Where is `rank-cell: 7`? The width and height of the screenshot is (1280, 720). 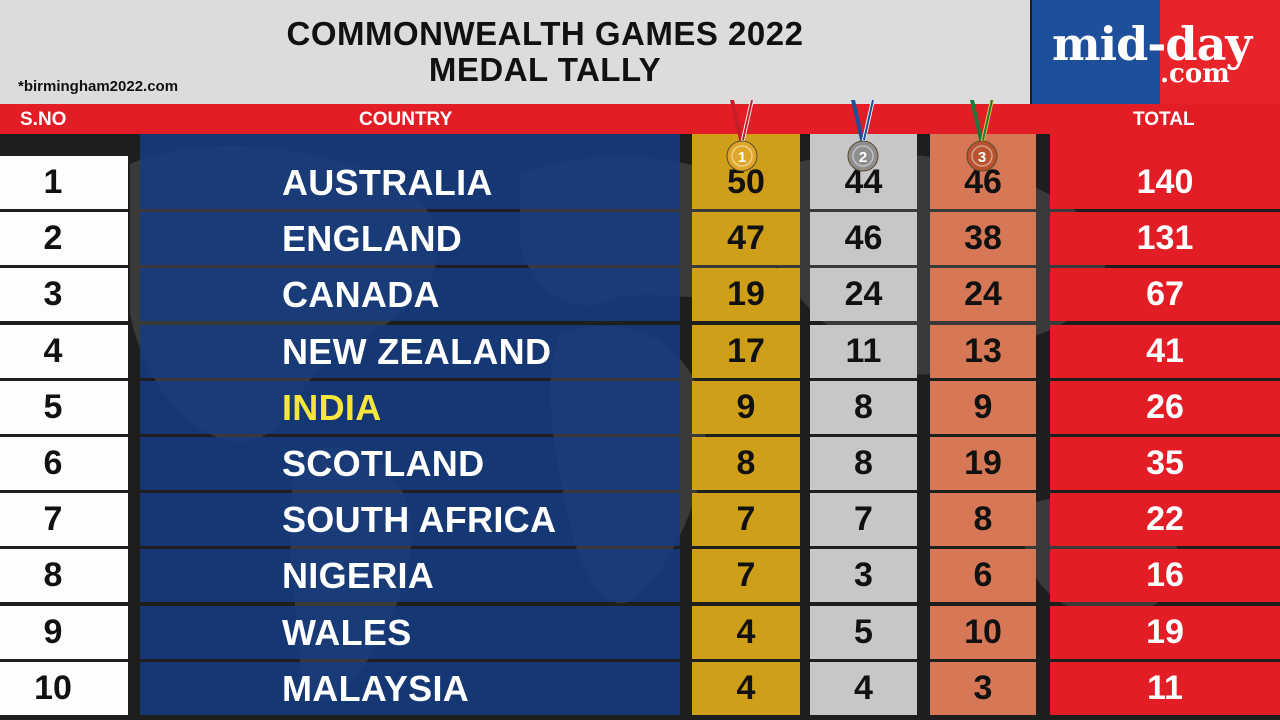
rank-cell: 7 is located at coordinates (64, 519).